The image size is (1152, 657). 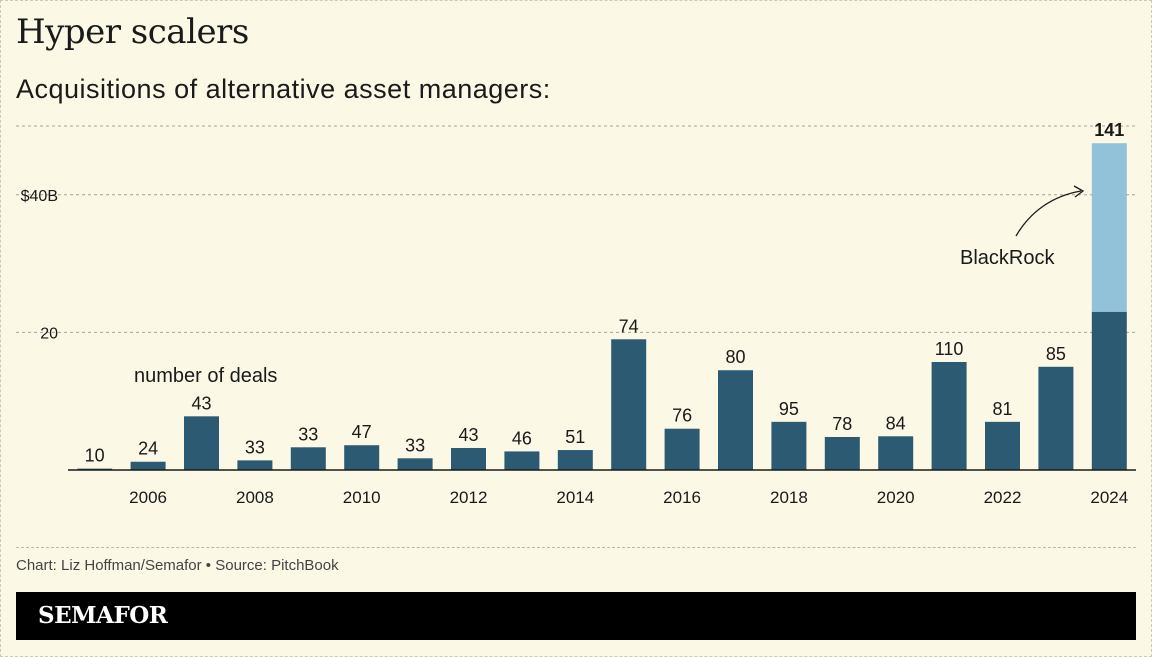 What do you see at coordinates (132, 32) in the screenshot?
I see `chart-title: Hyper scalers` at bounding box center [132, 32].